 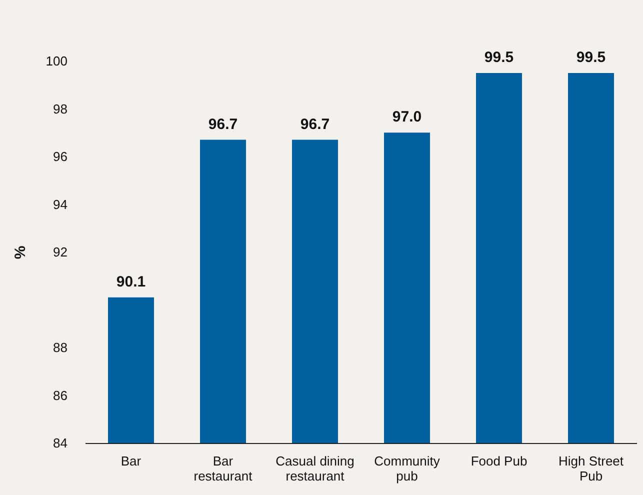 What do you see at coordinates (131, 461) in the screenshot?
I see `x-tick-label: Bar` at bounding box center [131, 461].